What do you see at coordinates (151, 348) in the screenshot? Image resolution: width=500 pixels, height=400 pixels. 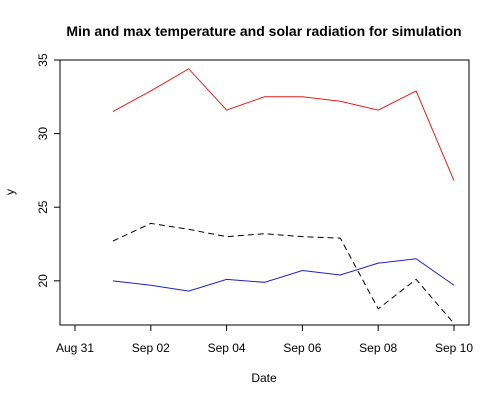 I see `x-tick-label: Sep 02` at bounding box center [151, 348].